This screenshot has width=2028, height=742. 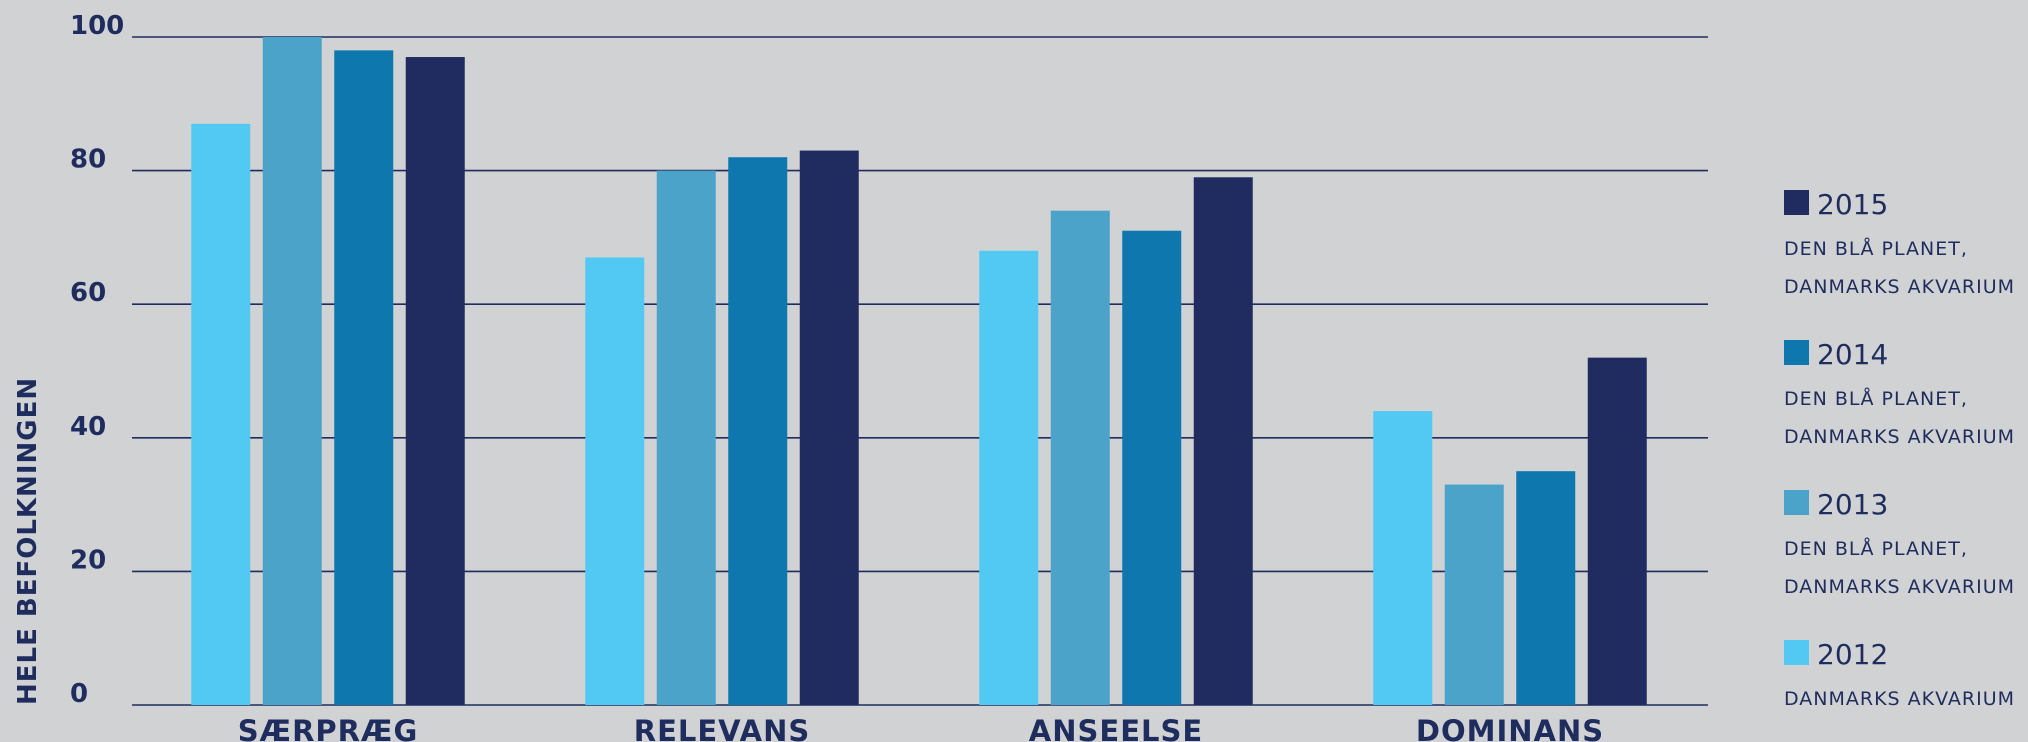 What do you see at coordinates (1852, 204) in the screenshot?
I see `legend-label-2015: 2015` at bounding box center [1852, 204].